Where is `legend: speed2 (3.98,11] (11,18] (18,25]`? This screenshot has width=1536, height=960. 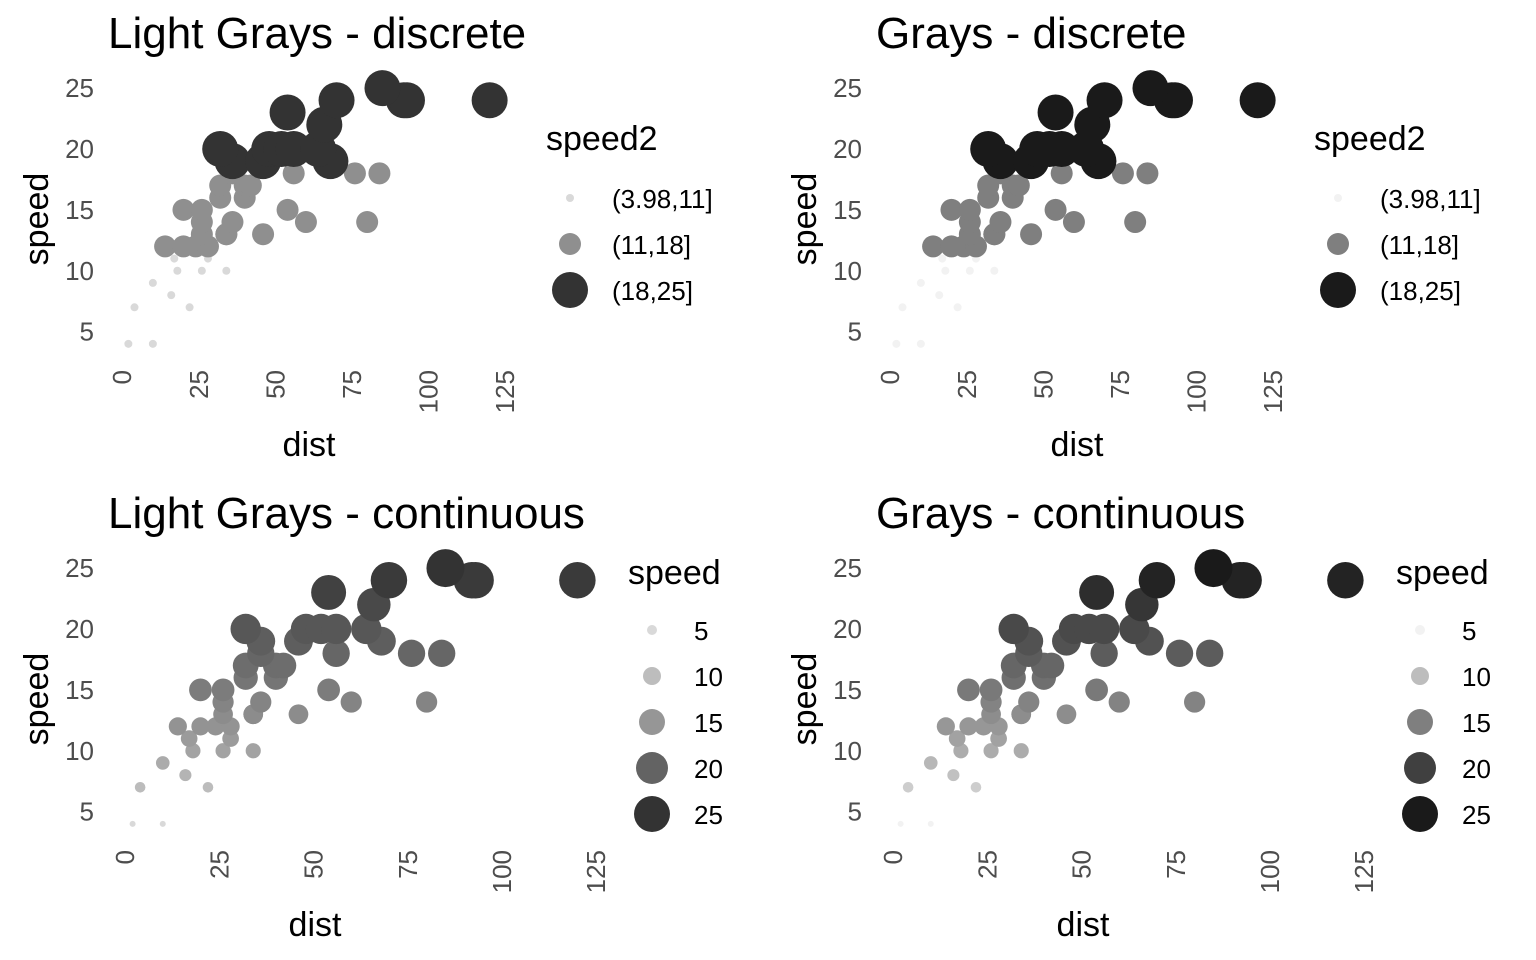 legend: speed2 (3.98,11] (11,18] (18,25] is located at coordinates (629, 214).